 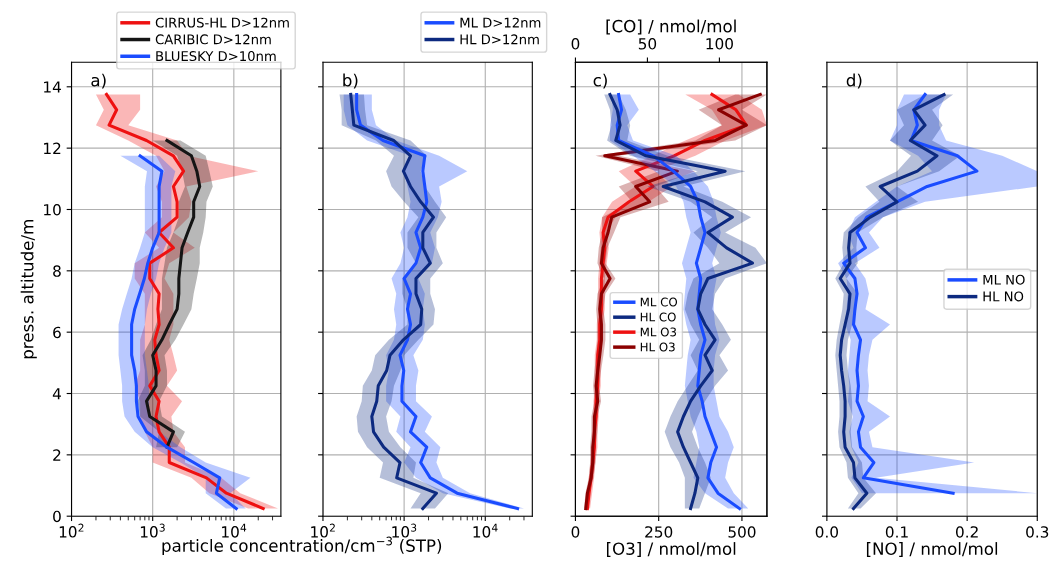 I want to click on legend-label: ML D>12nm, so click(x=500, y=22).